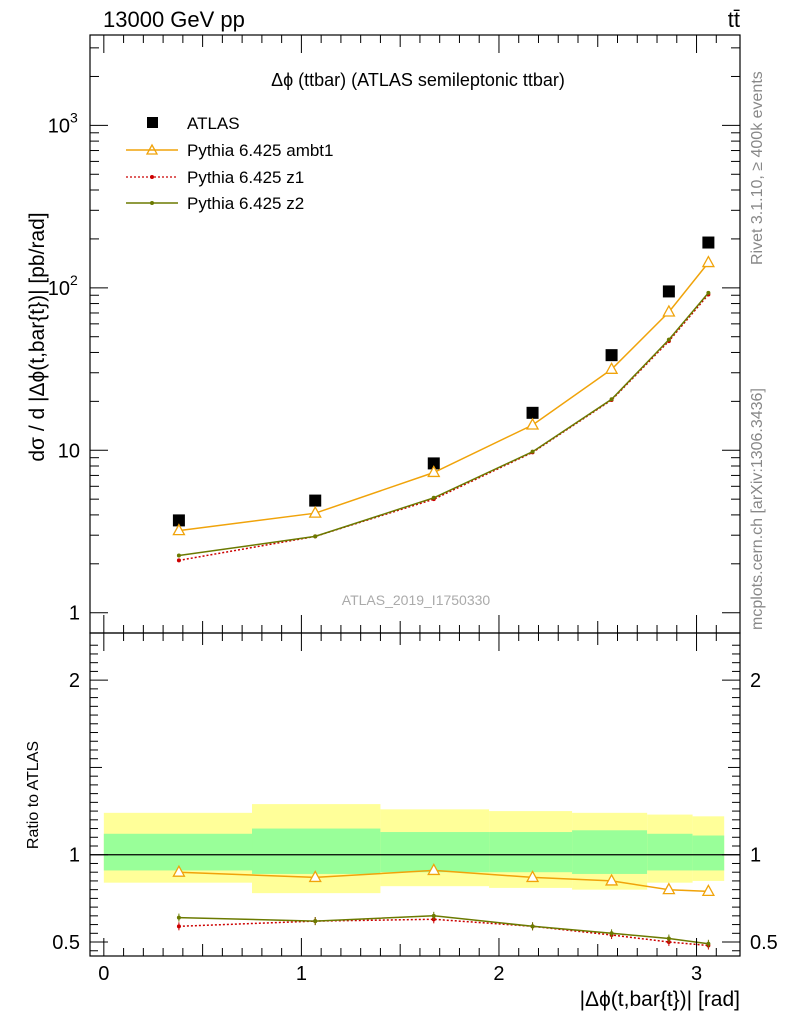 This screenshot has height=1024, width=786. What do you see at coordinates (757, 509) in the screenshot?
I see `mcplots-site-label: mcplots.cern.ch [arXiv:1306.3436]` at bounding box center [757, 509].